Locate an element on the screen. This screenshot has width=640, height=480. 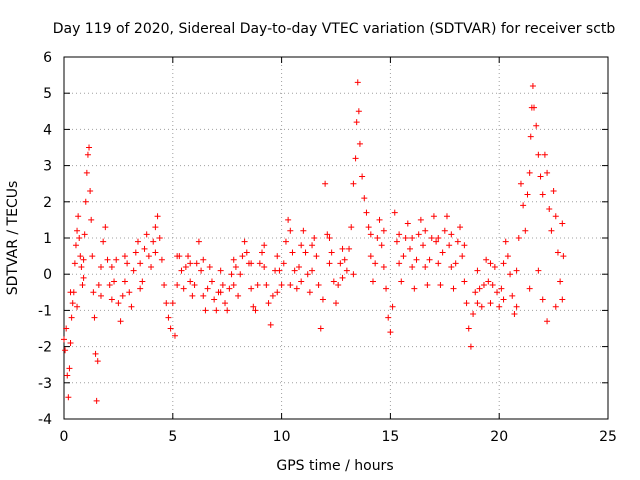
y-tick-label: -4 is located at coordinates (45, 420).